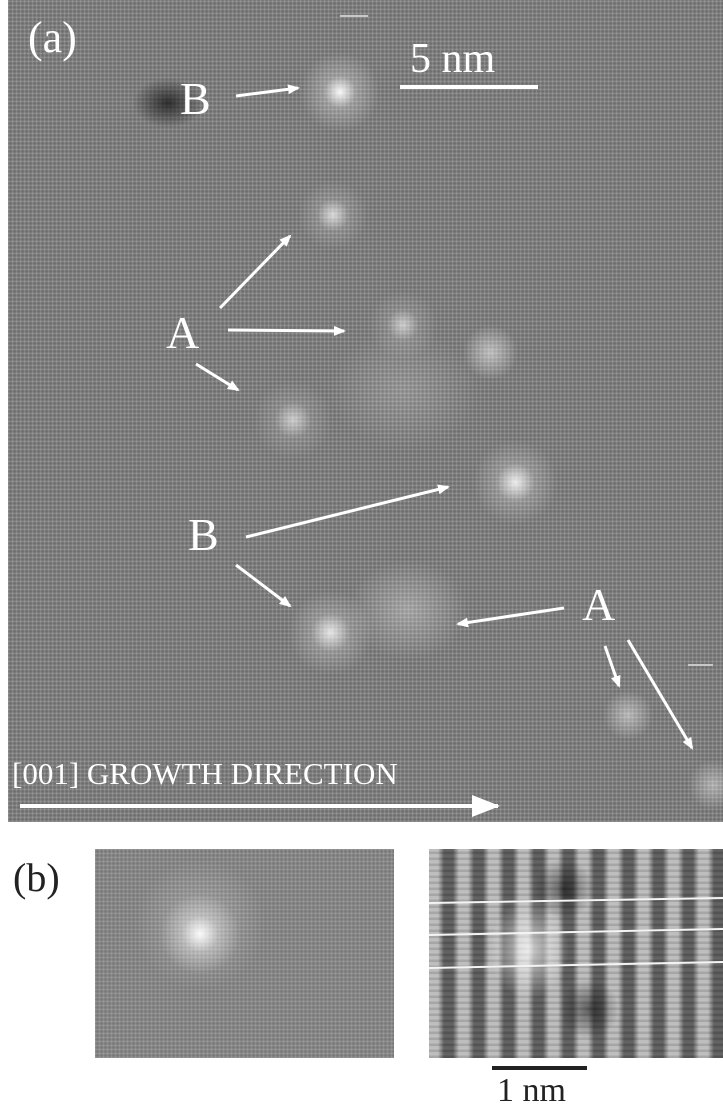  Describe the element at coordinates (539, 1068) in the screenshot. I see `scale-bar-b-line` at that location.